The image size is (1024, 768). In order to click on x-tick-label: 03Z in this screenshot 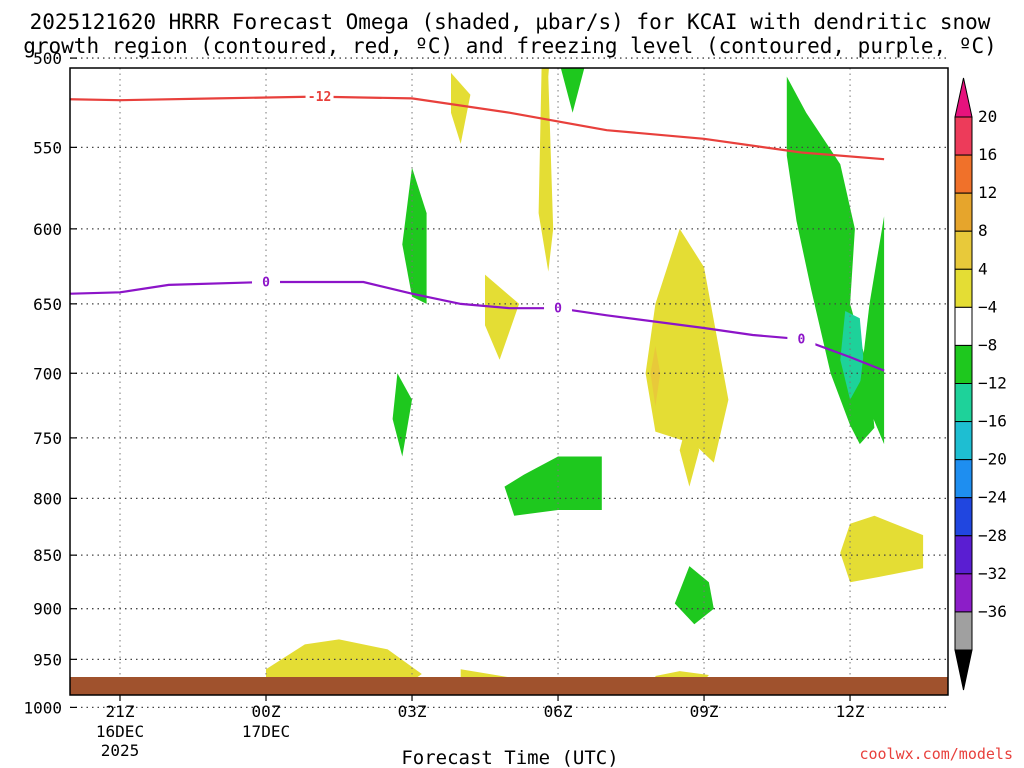, I will do `click(412, 711)`.